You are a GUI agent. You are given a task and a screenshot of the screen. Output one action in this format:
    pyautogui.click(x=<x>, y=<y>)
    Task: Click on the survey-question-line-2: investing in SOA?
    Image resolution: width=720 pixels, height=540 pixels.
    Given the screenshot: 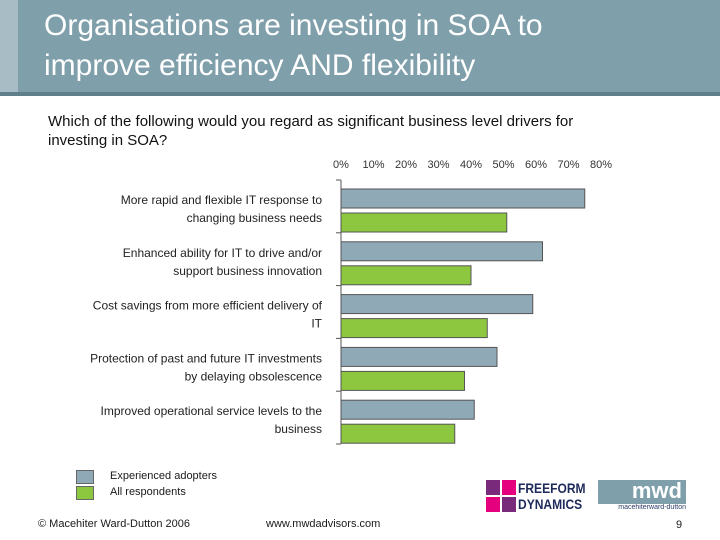 What is the action you would take?
    pyautogui.click(x=108, y=140)
    